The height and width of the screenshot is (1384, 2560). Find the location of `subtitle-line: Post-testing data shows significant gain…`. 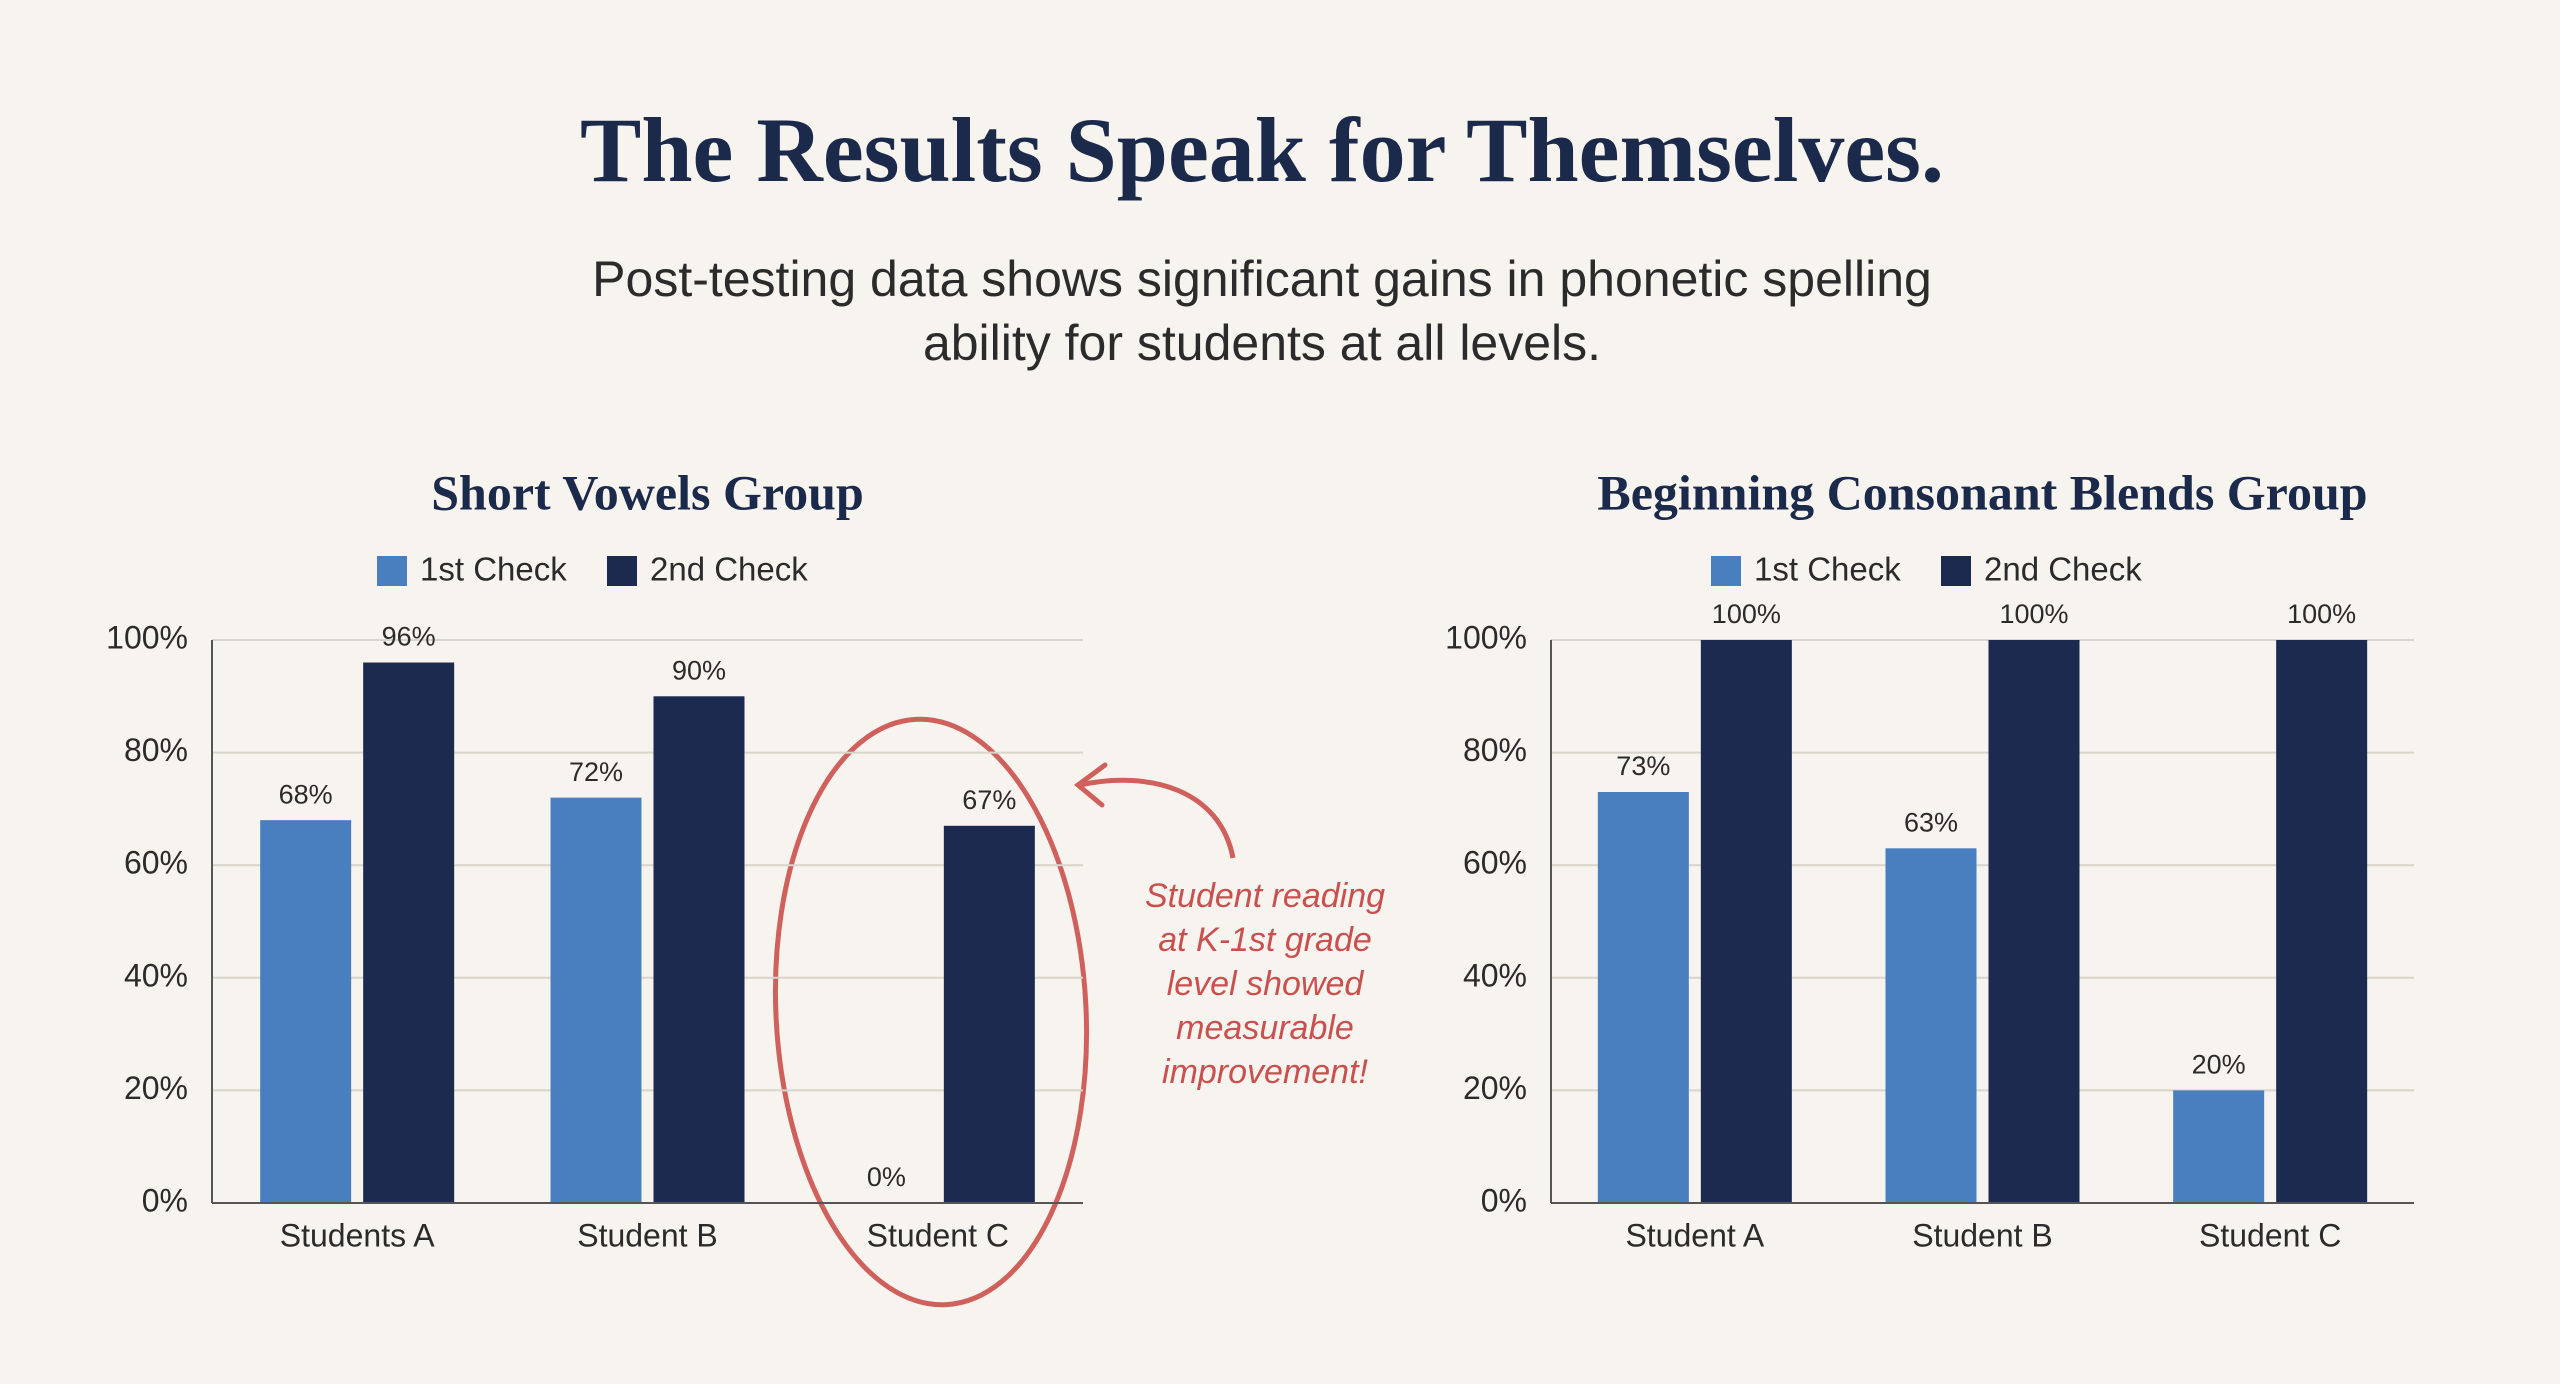

subtitle-line: Post-testing data shows significant gain… is located at coordinates (1262, 279).